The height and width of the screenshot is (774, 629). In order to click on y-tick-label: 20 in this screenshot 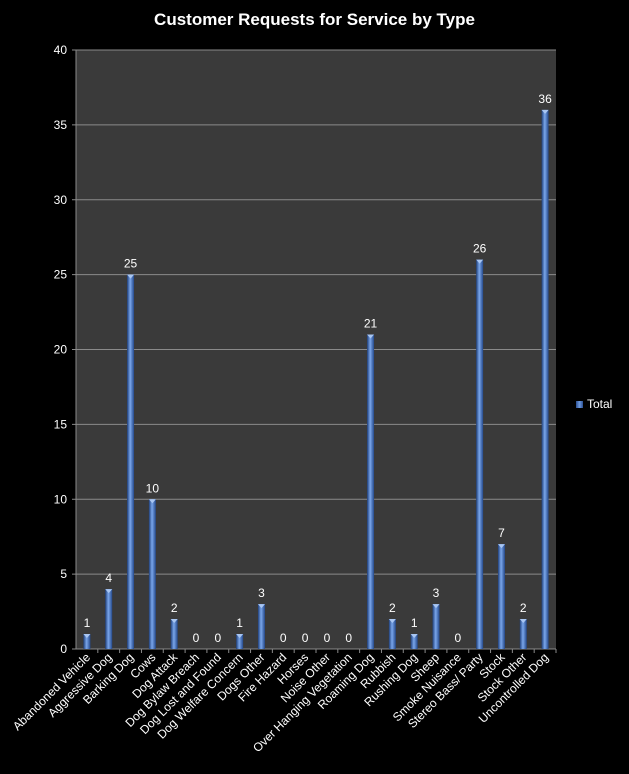, I will do `click(61, 350)`.